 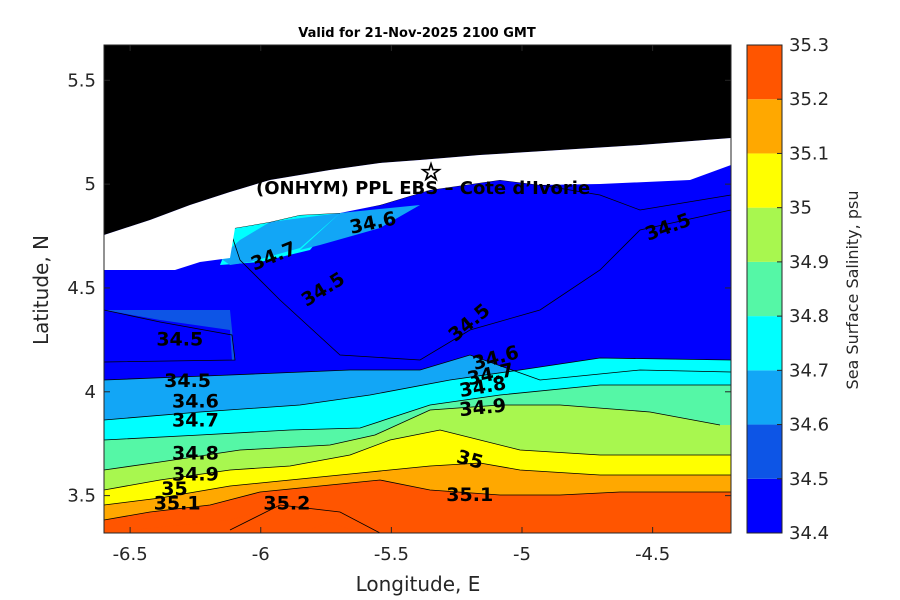 What do you see at coordinates (522, 554) in the screenshot?
I see `x-tick-label: -5` at bounding box center [522, 554].